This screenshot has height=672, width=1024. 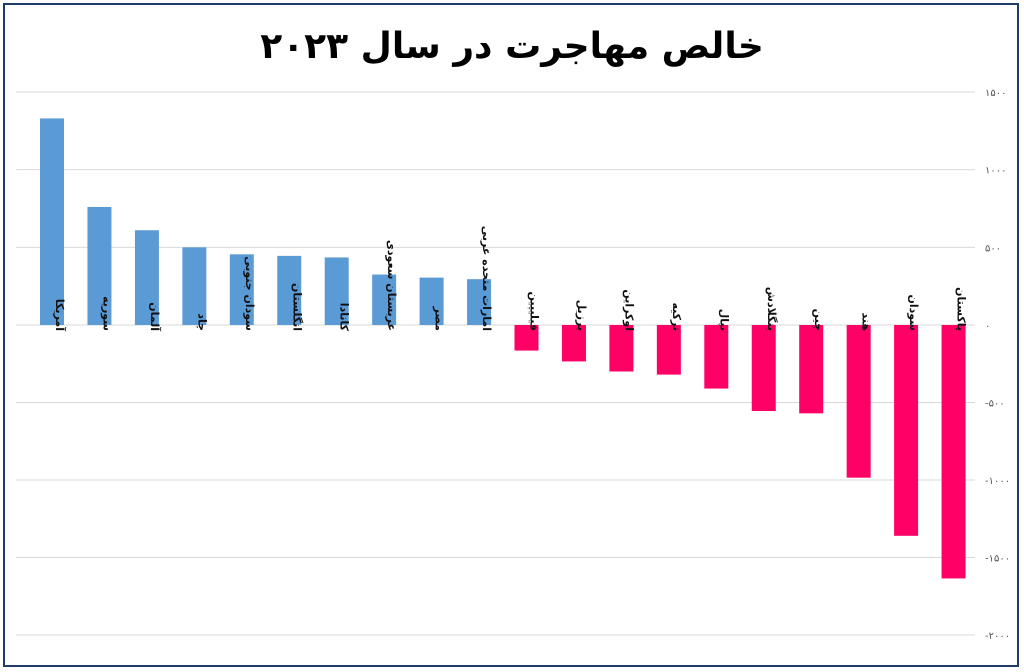 What do you see at coordinates (866, 322) in the screenshot?
I see `category-label: هند` at bounding box center [866, 322].